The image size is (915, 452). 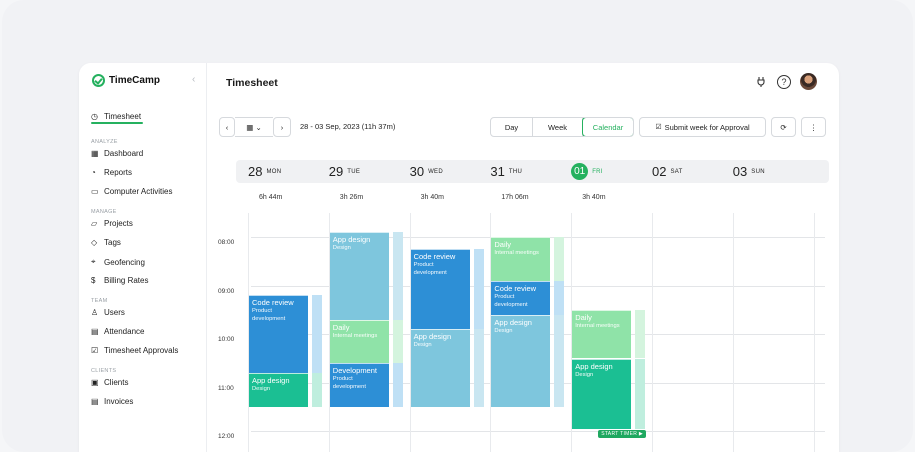 What do you see at coordinates (532, 171) in the screenshot?
I see `week-day-header: 28 MON 29 TUE 30 WED 31 THU 01 FRI 02 SAT 03 SUN` at bounding box center [532, 171].